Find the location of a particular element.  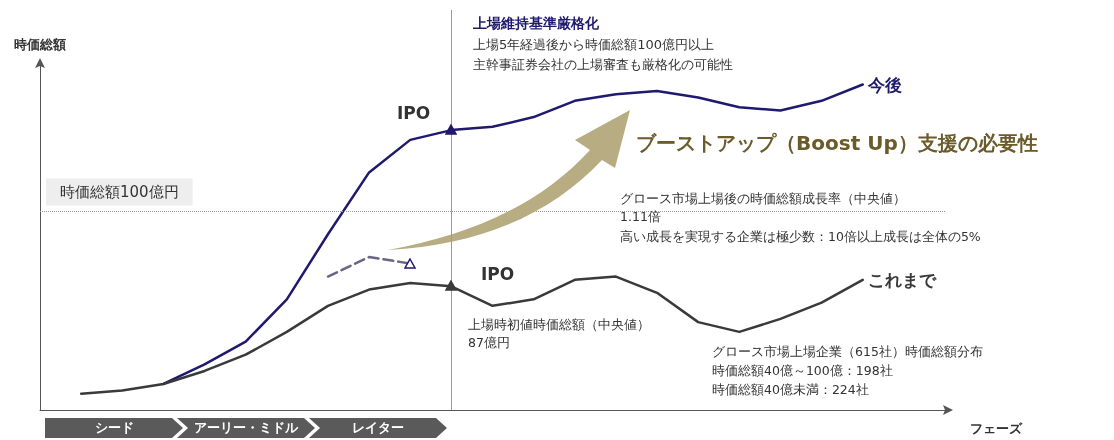

chevron-label: アーリー・ミドル is located at coordinates (246, 428).